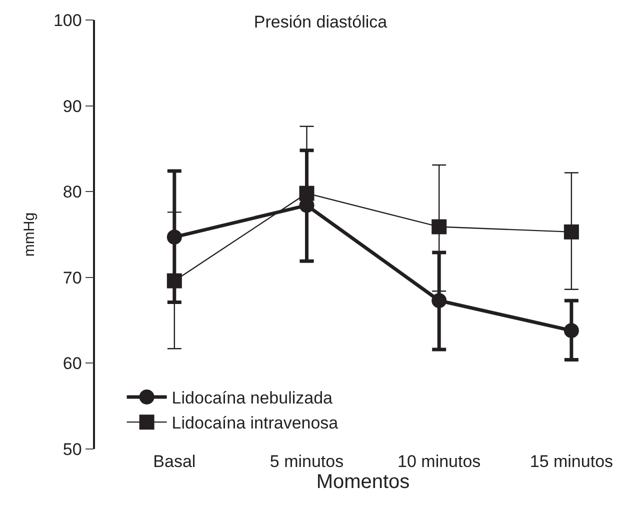  What do you see at coordinates (72, 278) in the screenshot?
I see `y-tick-label: 70` at bounding box center [72, 278].